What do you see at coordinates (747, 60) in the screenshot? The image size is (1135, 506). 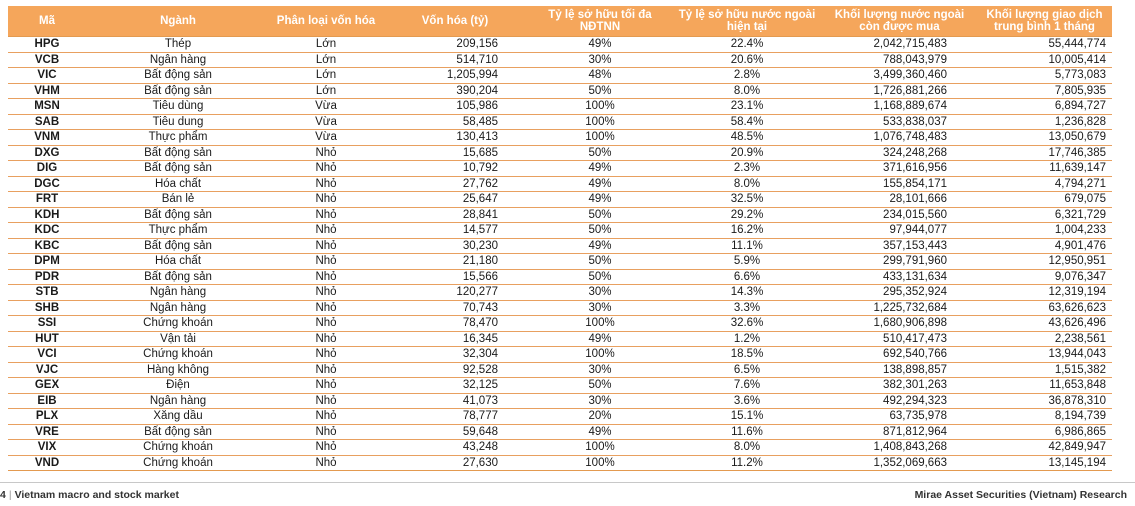 I see `table-cell: 20.6%` at bounding box center [747, 60].